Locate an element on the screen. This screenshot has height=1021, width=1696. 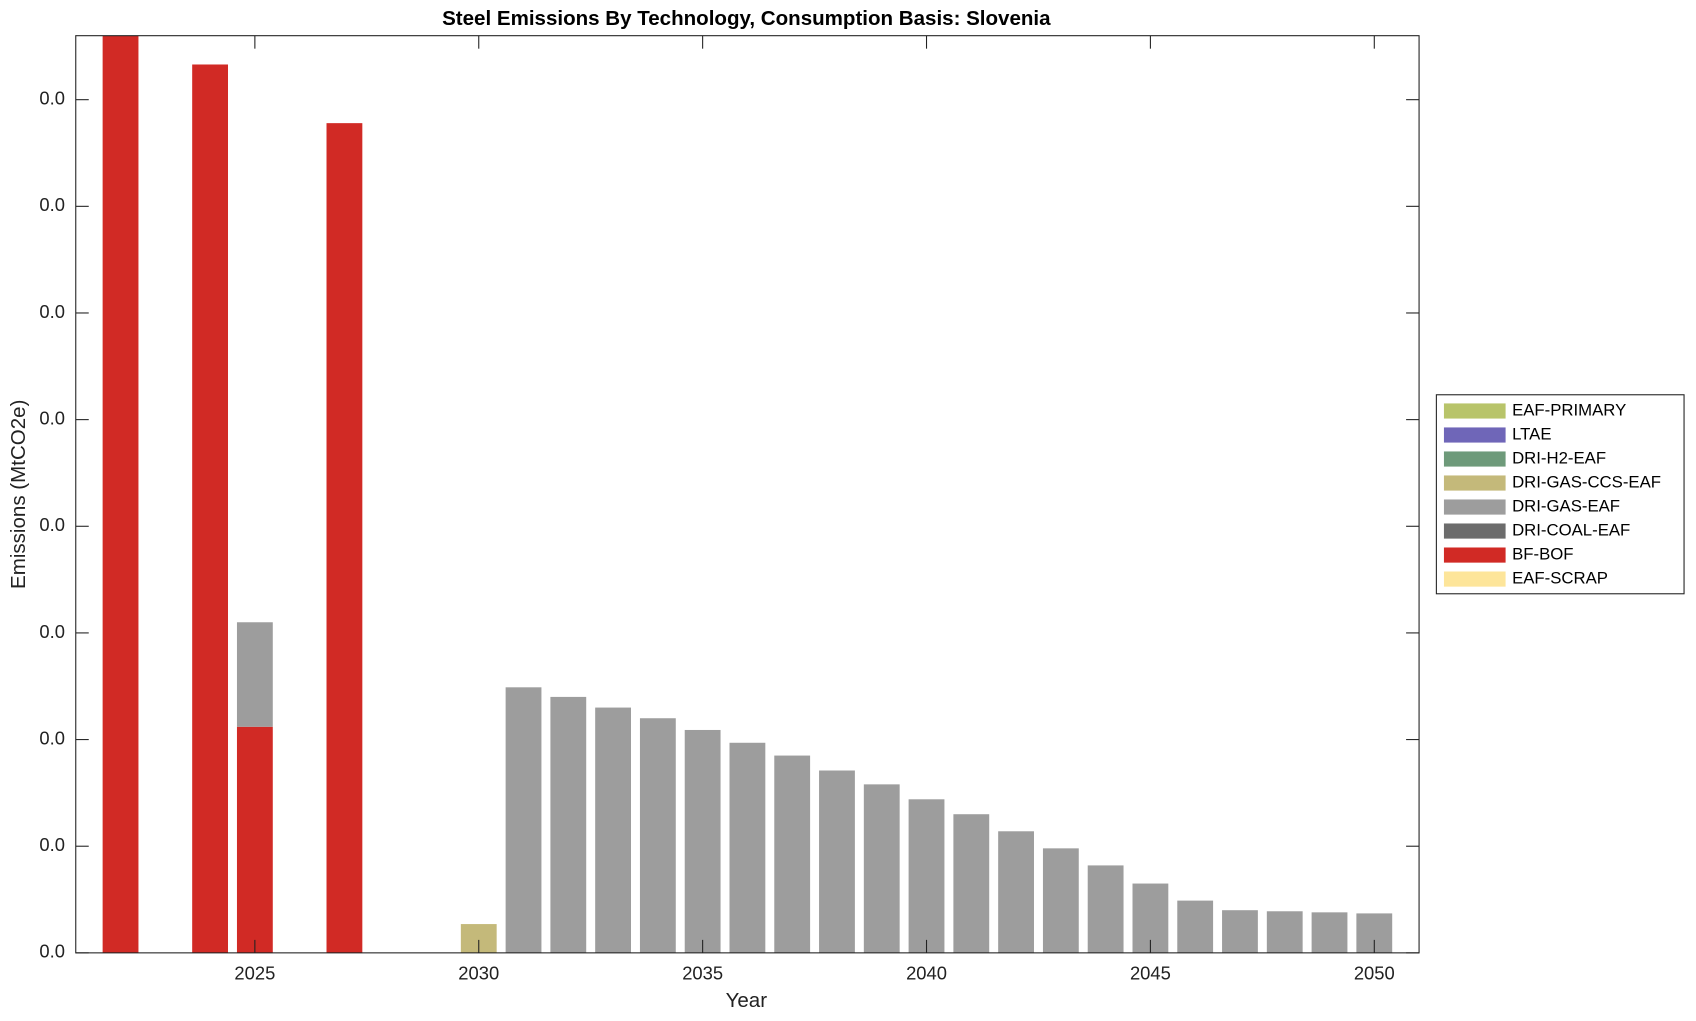
x-axis-label: Year is located at coordinates (747, 1000).